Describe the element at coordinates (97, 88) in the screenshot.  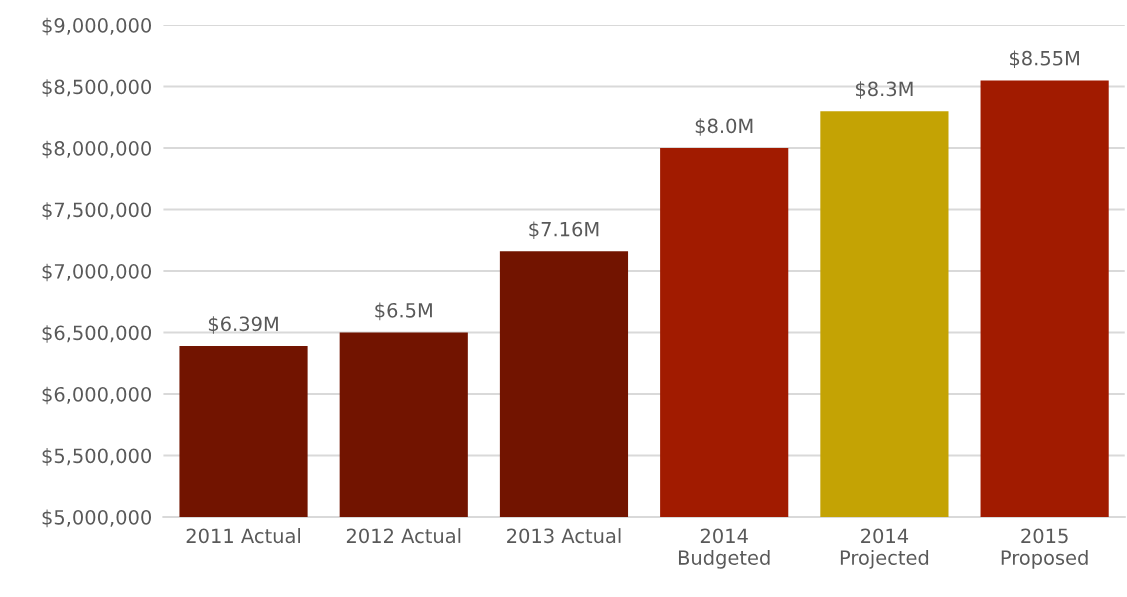
I see `y-tick-label: $8,500,000` at that location.